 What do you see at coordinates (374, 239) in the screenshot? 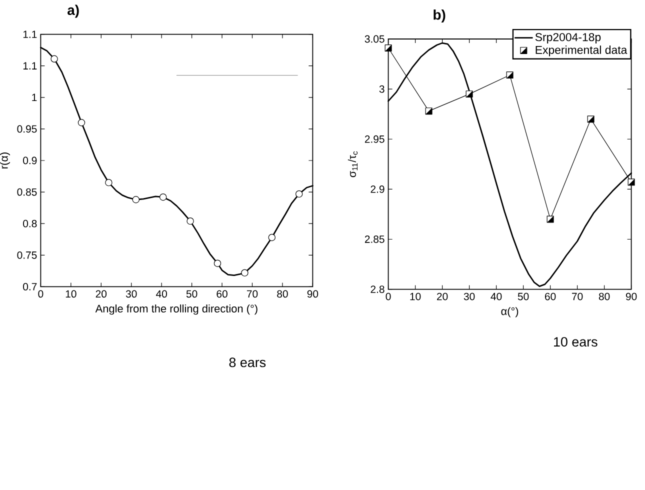
I see `y-tick-label: 2.85` at bounding box center [374, 239].